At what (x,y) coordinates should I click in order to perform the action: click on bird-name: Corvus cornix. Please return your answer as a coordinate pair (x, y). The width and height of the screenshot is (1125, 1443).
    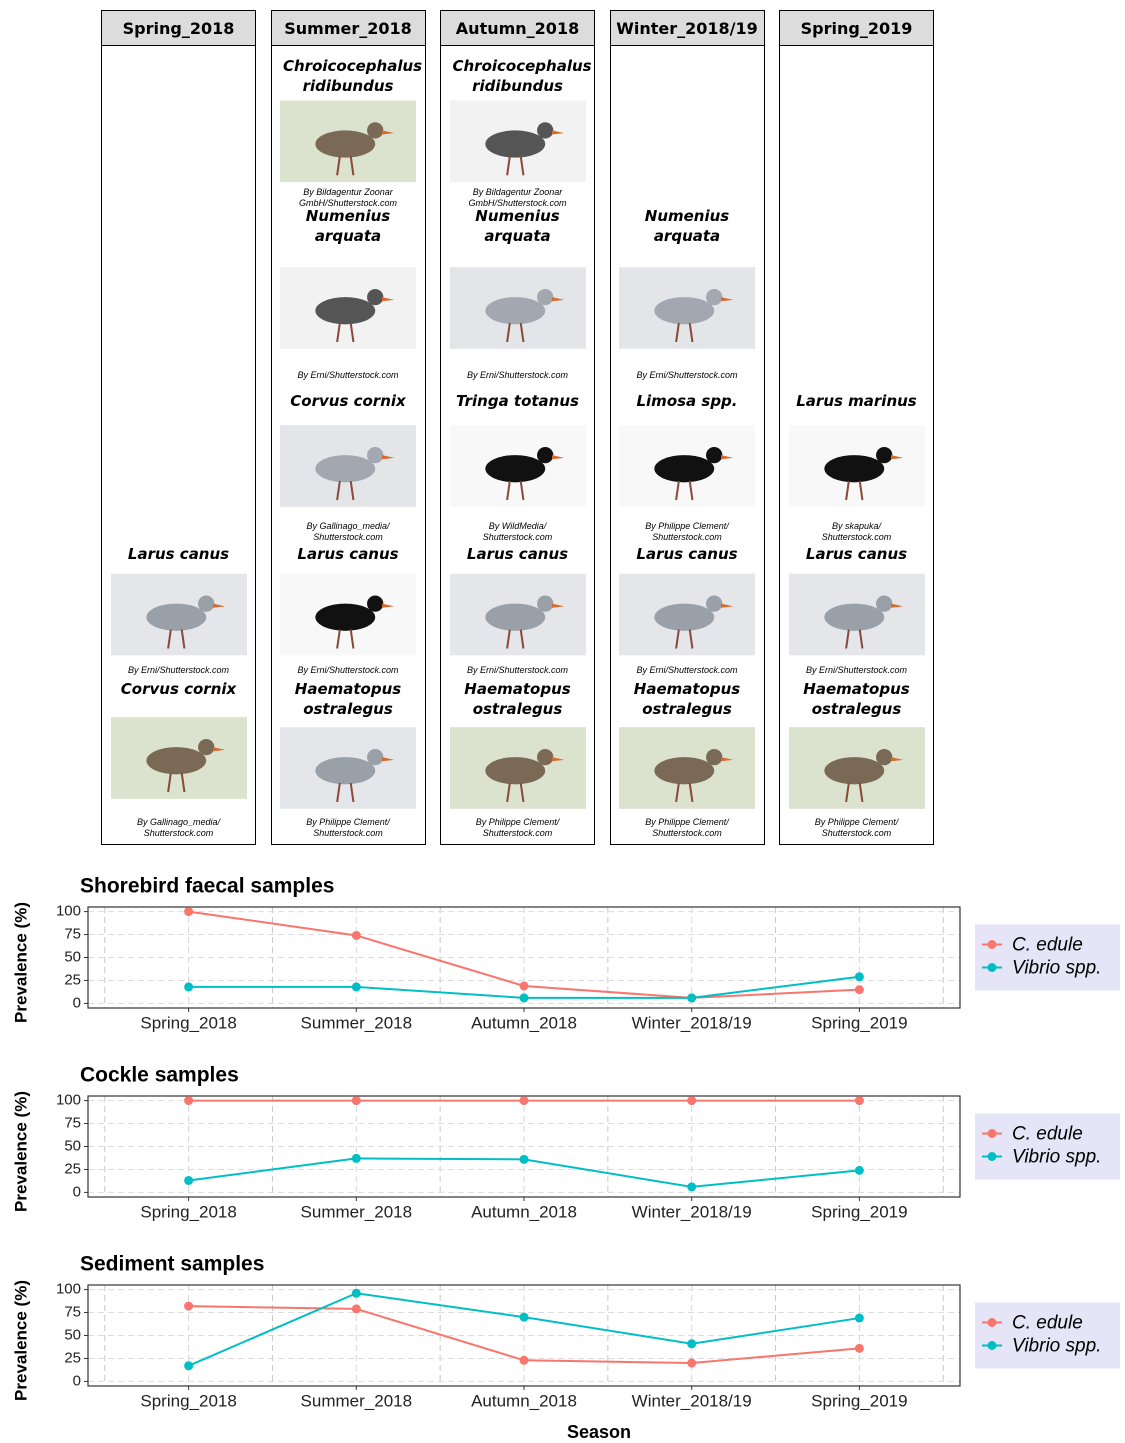
    Looking at the image, I should click on (348, 401).